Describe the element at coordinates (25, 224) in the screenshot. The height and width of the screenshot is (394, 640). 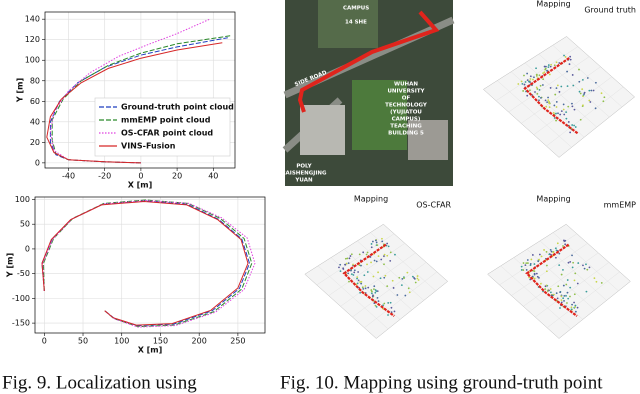
I see `y-tick-label: 50` at that location.